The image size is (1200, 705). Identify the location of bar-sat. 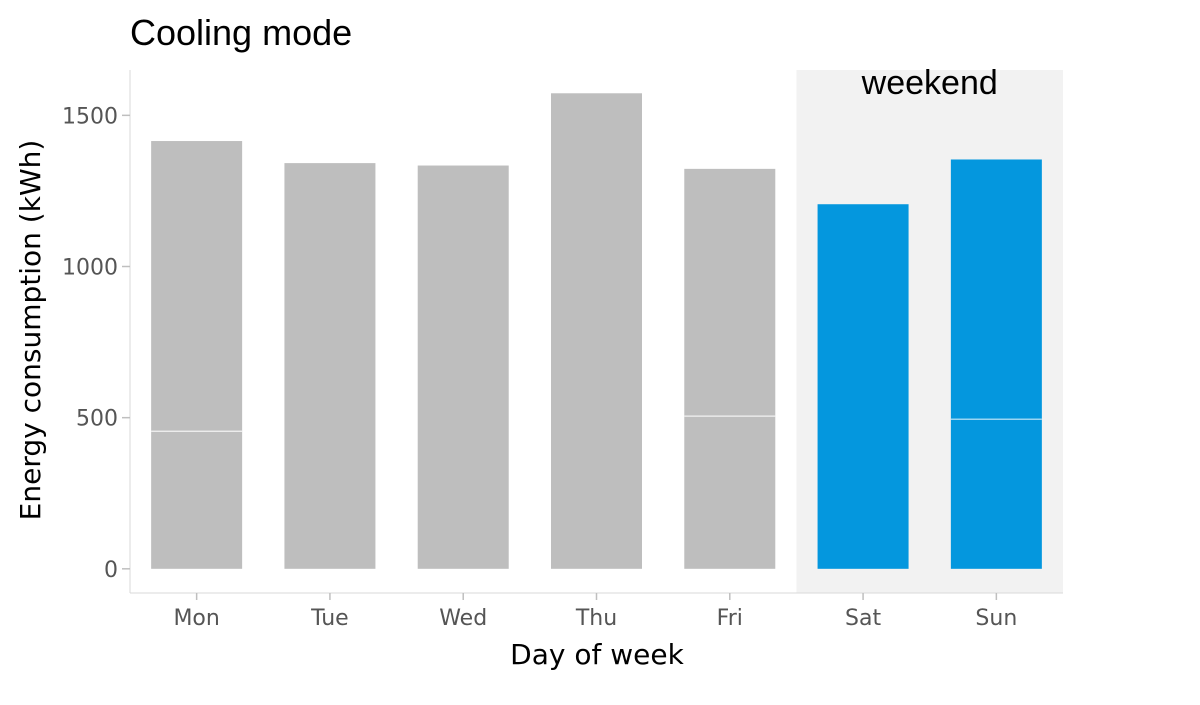
(863, 386).